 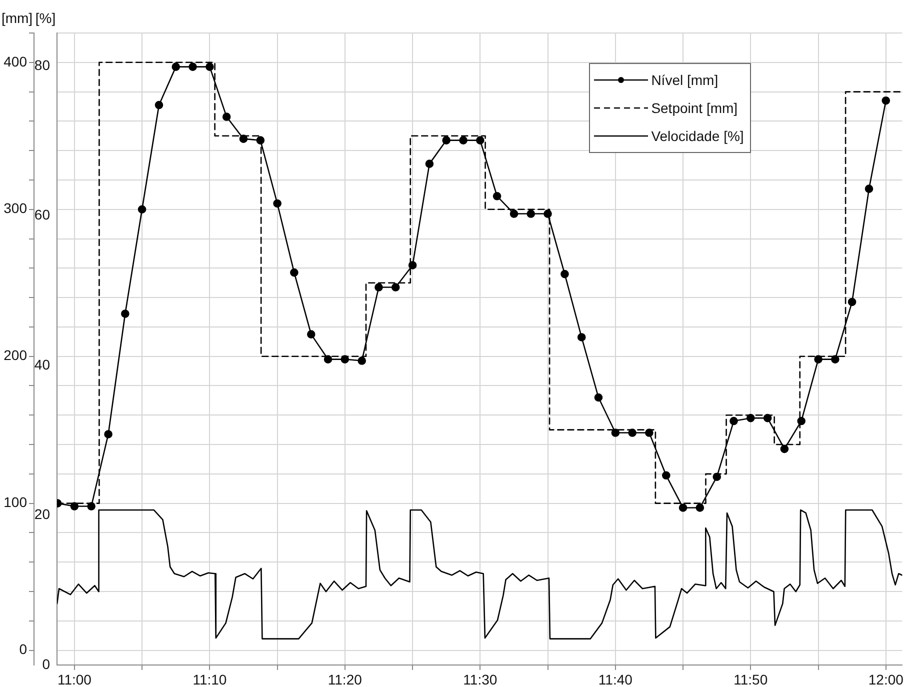 I want to click on x-tick-label: 12:00, so click(x=886, y=679).